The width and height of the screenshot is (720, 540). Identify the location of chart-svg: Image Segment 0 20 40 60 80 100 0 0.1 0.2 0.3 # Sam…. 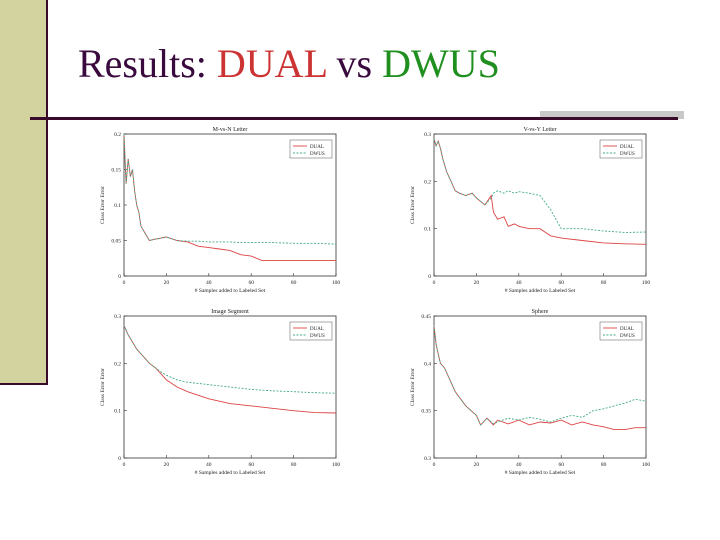
(220, 392).